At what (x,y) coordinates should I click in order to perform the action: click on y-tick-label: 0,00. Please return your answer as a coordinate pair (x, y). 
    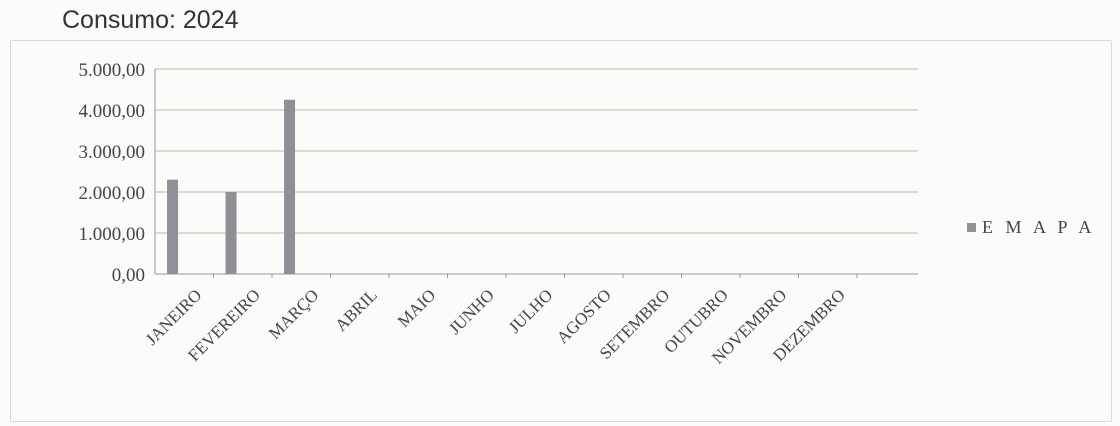
    Looking at the image, I should click on (128, 275).